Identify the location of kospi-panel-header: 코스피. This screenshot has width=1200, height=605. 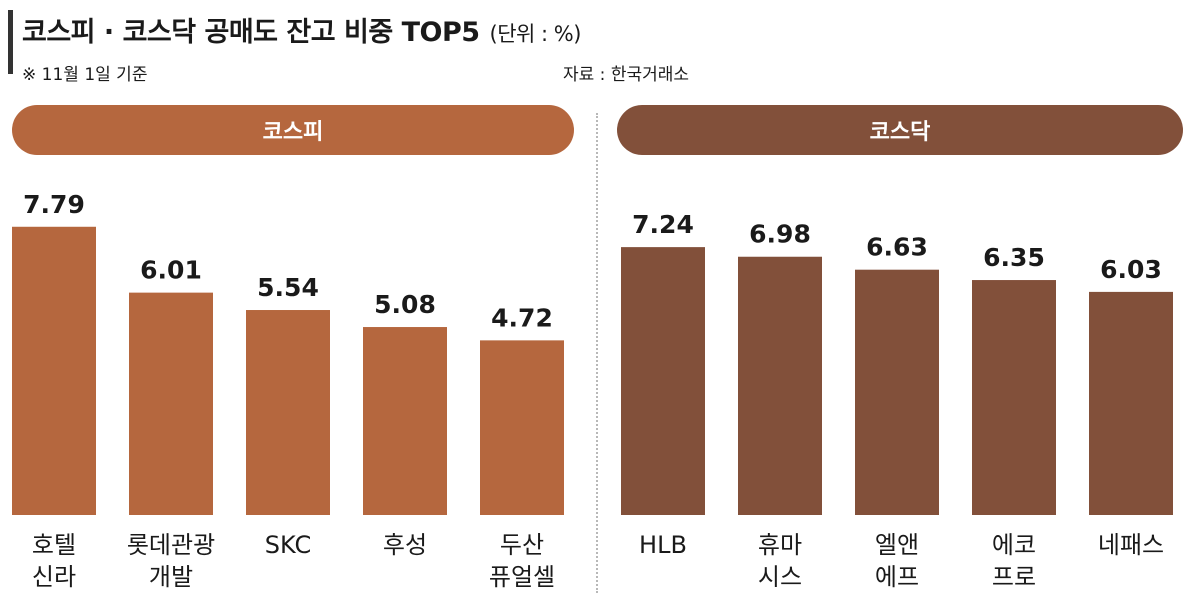
(293, 130).